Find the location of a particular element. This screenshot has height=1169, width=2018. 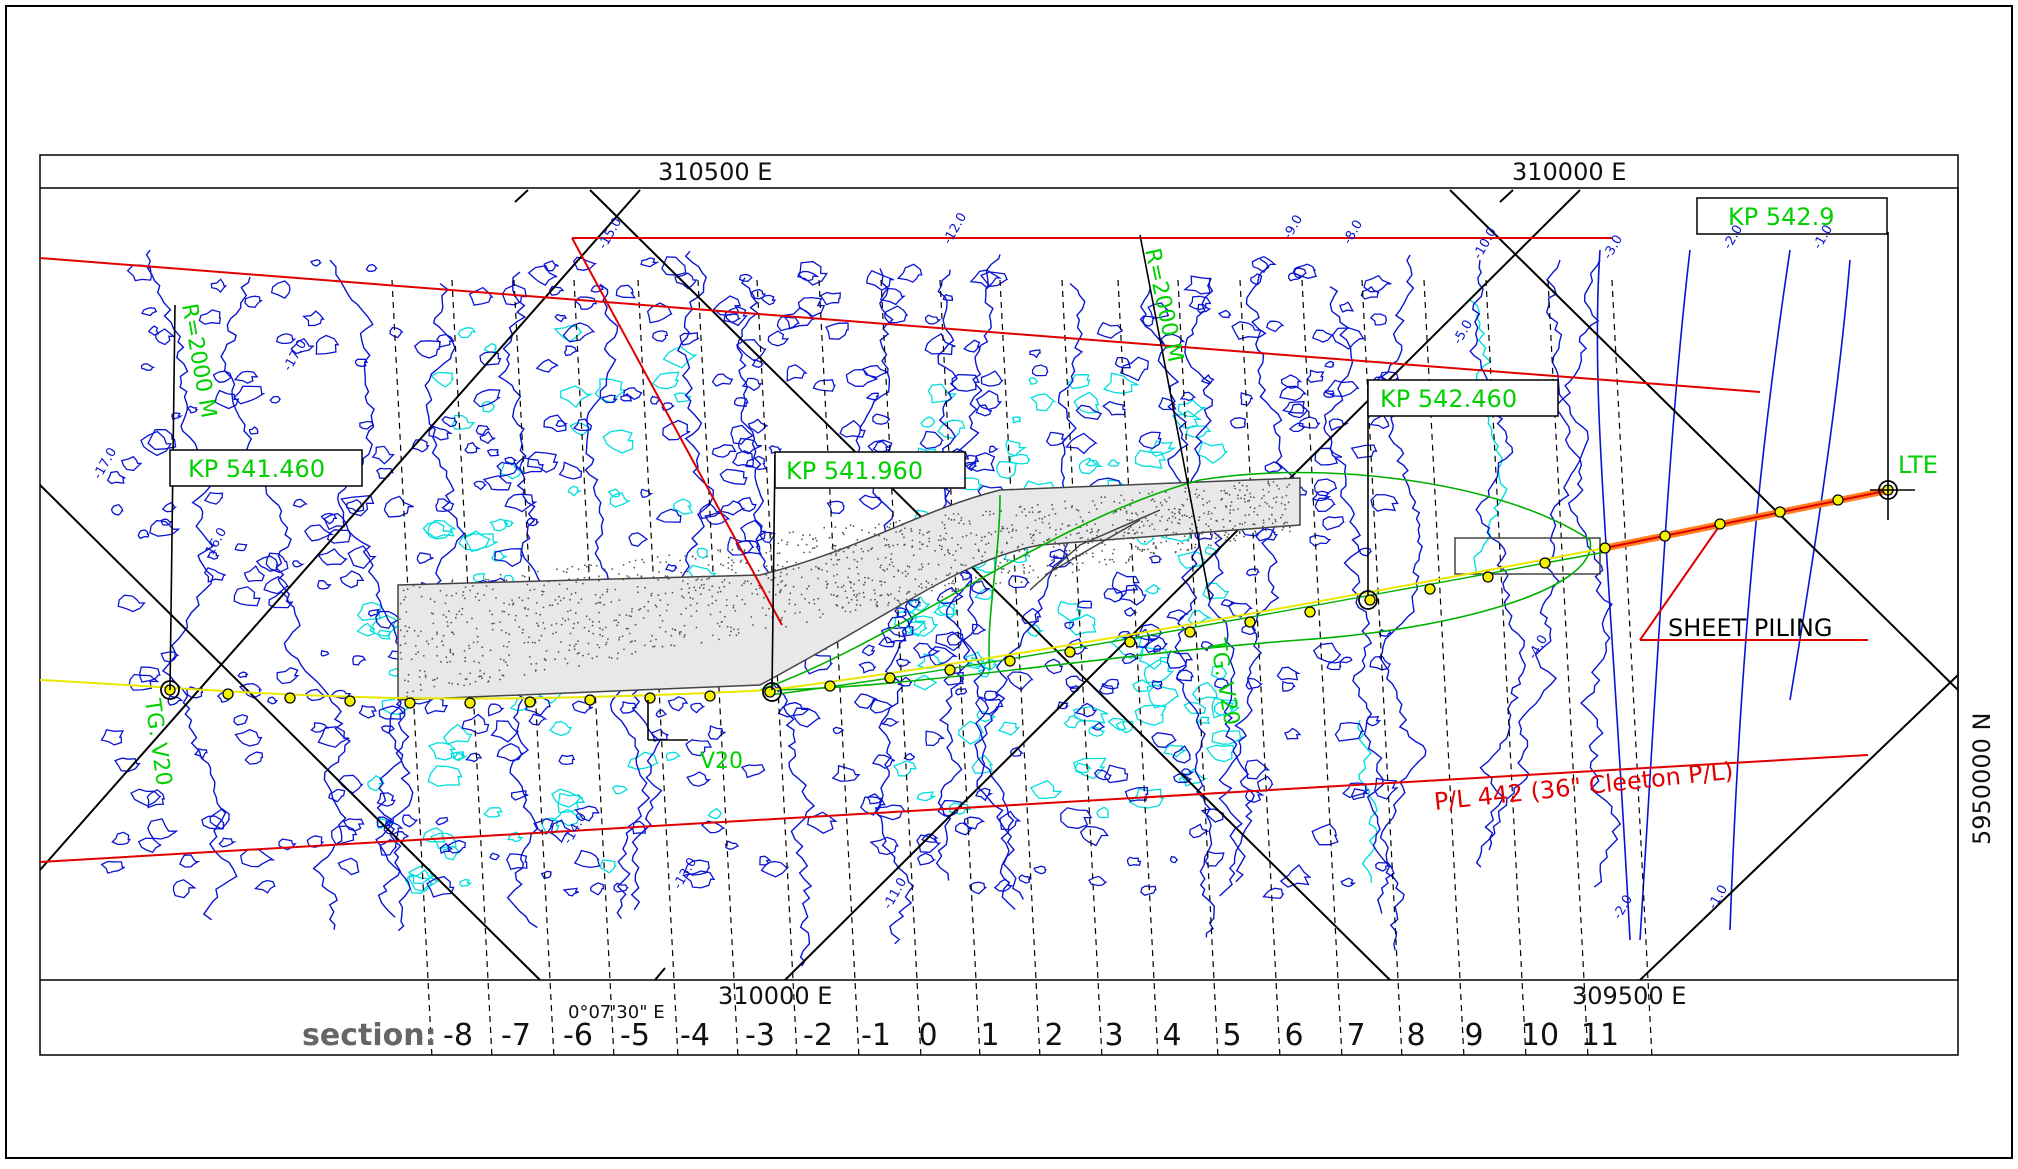

grid-label-5950000n: 5950000 N is located at coordinates (1982, 779).